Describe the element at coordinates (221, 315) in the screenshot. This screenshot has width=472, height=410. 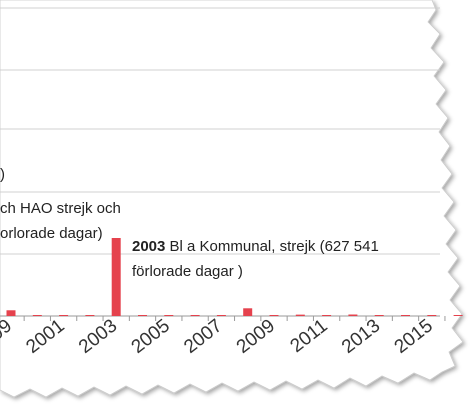
I see `bar-2007` at that location.